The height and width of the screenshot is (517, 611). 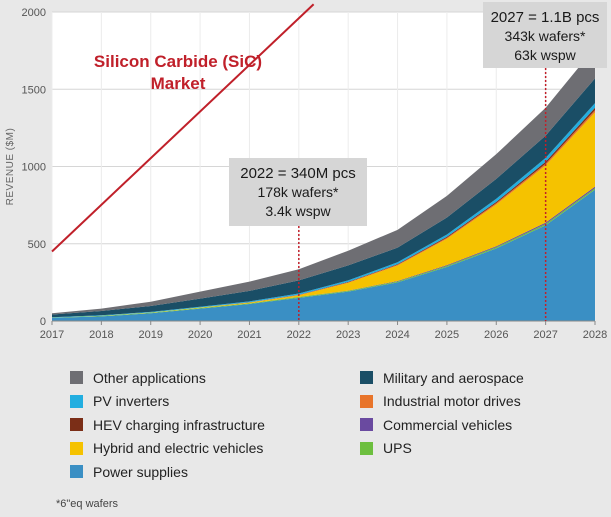 I want to click on legend-label: Other applications, so click(x=149, y=377).